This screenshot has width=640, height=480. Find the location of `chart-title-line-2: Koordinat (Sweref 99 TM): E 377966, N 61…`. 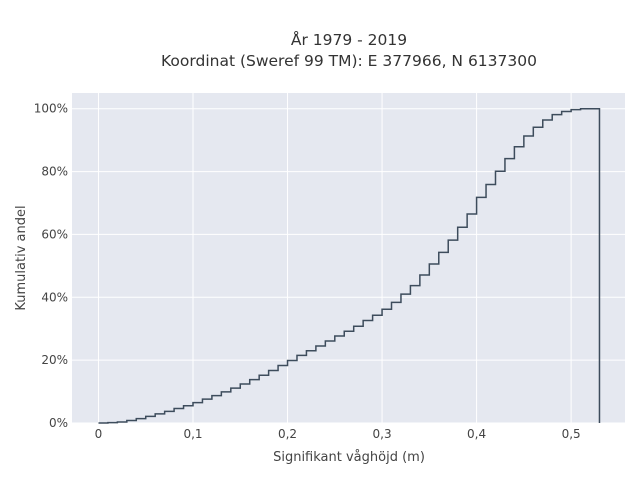

chart-title-line-2: Koordinat (Sweref 99 TM): E 377966, N 61… is located at coordinates (349, 61).